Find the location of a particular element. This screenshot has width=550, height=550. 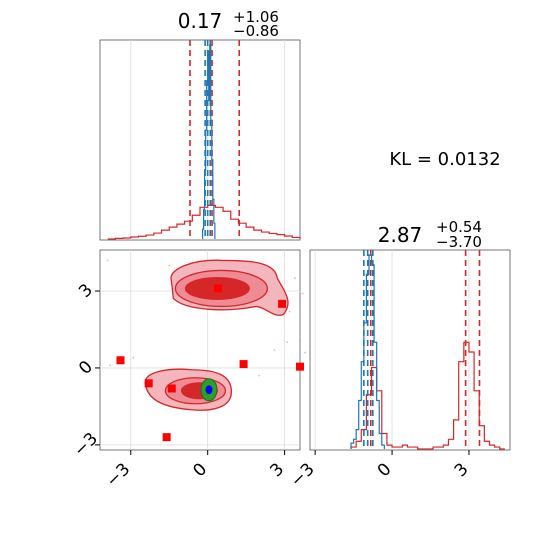

panel-marginal-2-frame is located at coordinates (410, 350).